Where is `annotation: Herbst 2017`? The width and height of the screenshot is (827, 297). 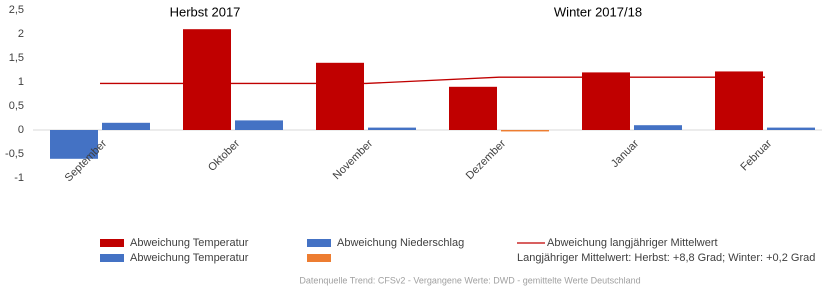
annotation: Herbst 2017 is located at coordinates (205, 11).